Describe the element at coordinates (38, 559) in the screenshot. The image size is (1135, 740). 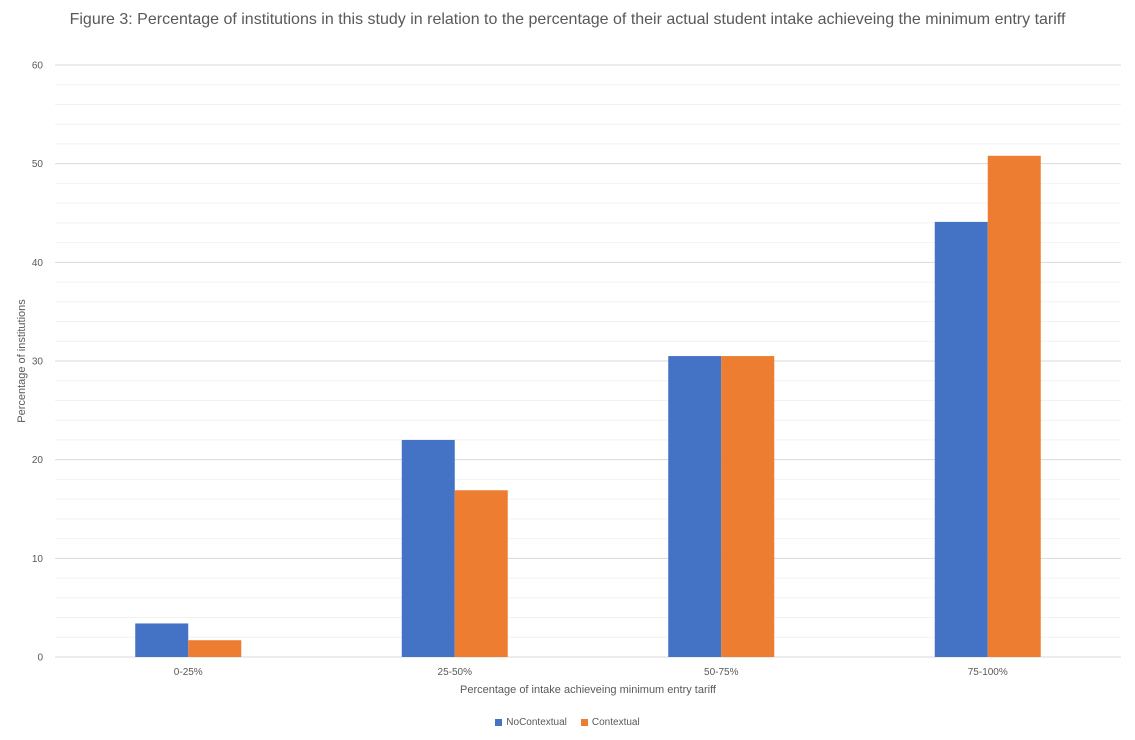
I see `y-tick-label: 10` at that location.